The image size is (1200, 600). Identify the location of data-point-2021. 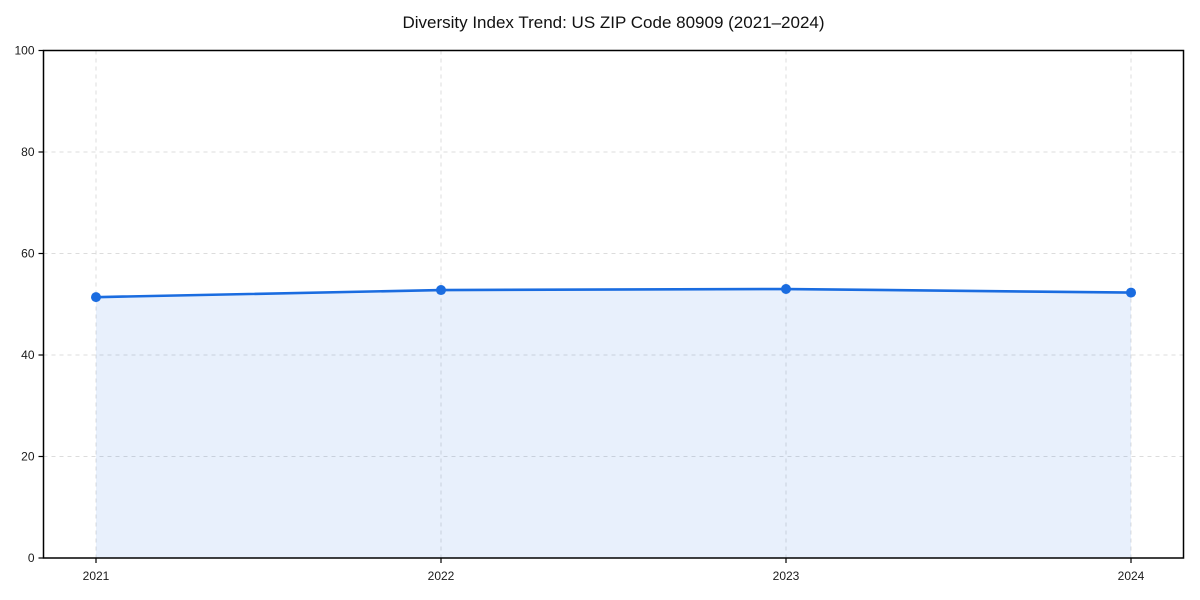
(96, 297).